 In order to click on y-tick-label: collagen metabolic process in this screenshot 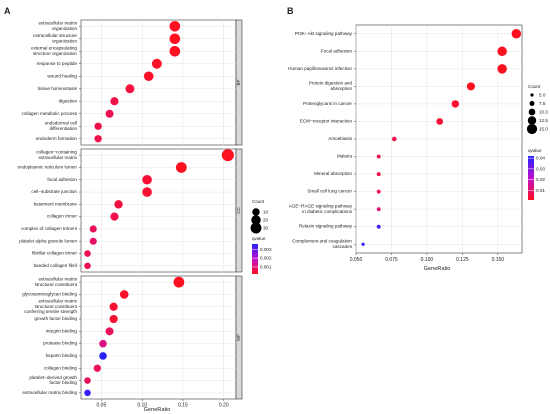, I will do `click(50, 113)`.